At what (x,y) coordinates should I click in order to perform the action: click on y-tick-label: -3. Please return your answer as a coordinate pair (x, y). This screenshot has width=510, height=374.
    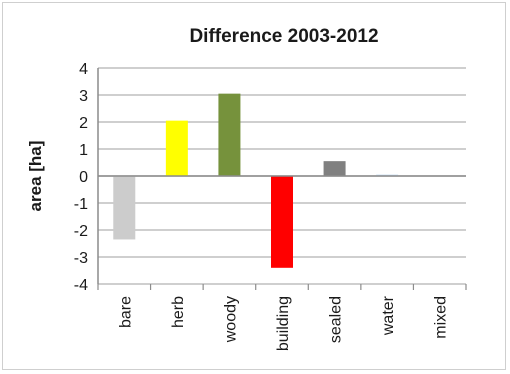
    Looking at the image, I should click on (81, 258).